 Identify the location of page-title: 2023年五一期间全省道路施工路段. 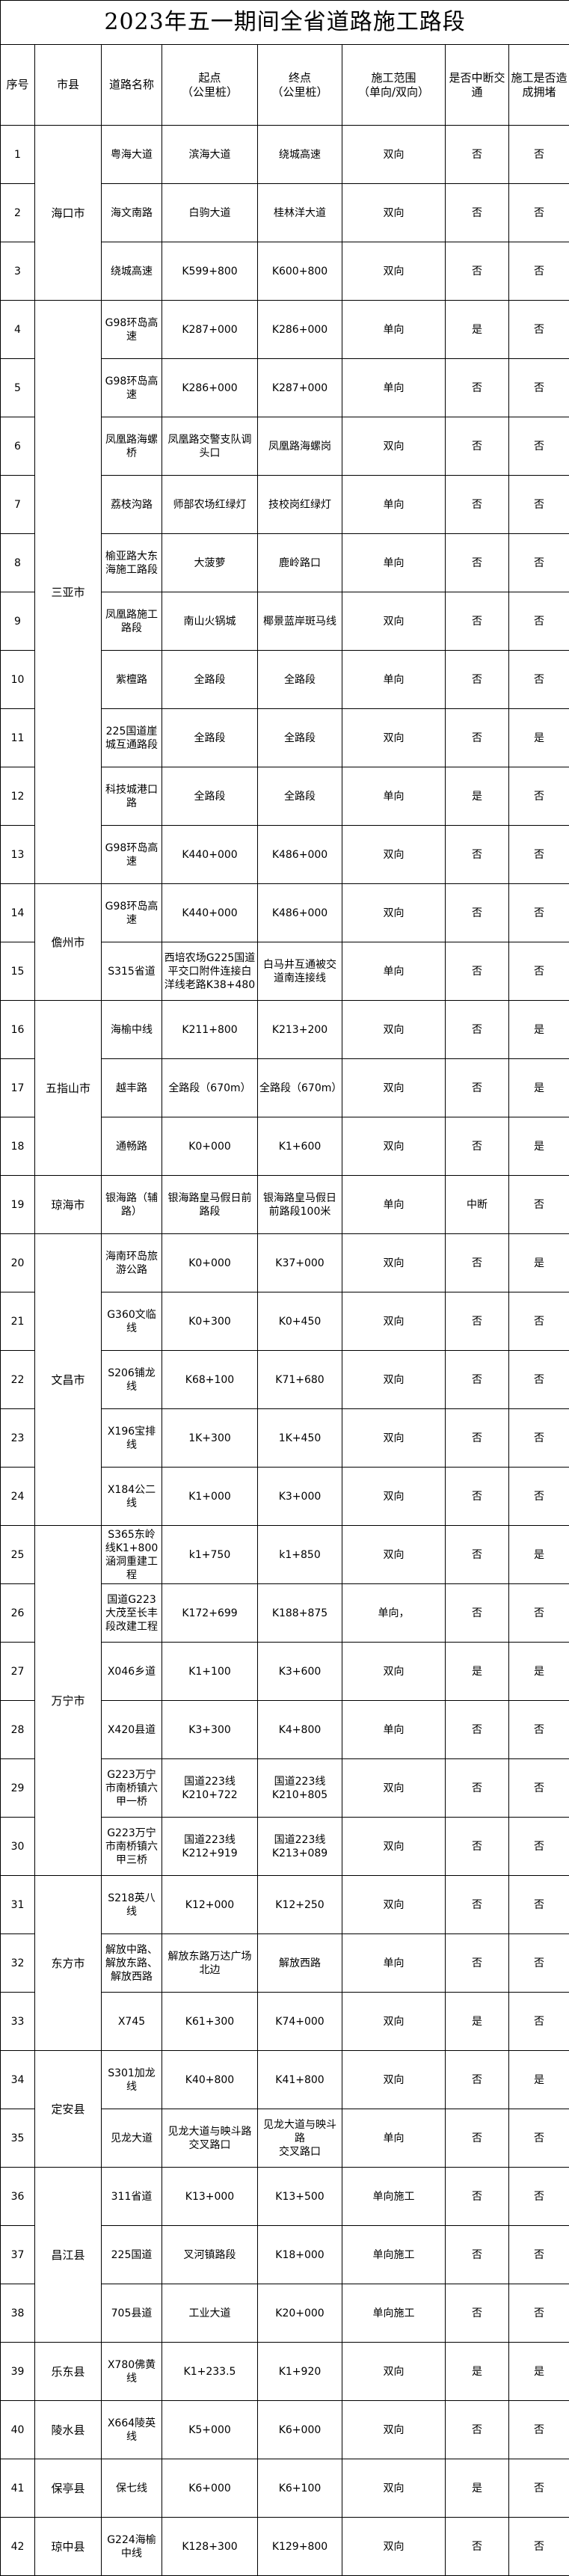
(285, 23).